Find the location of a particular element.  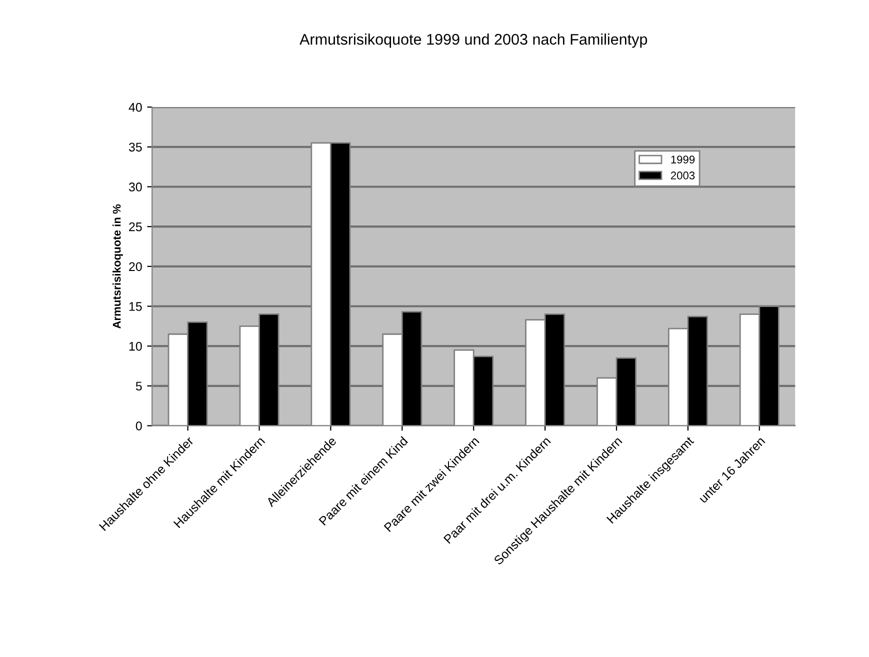

y-axis-title: Armutsrisikoquote in % is located at coordinates (117, 266).